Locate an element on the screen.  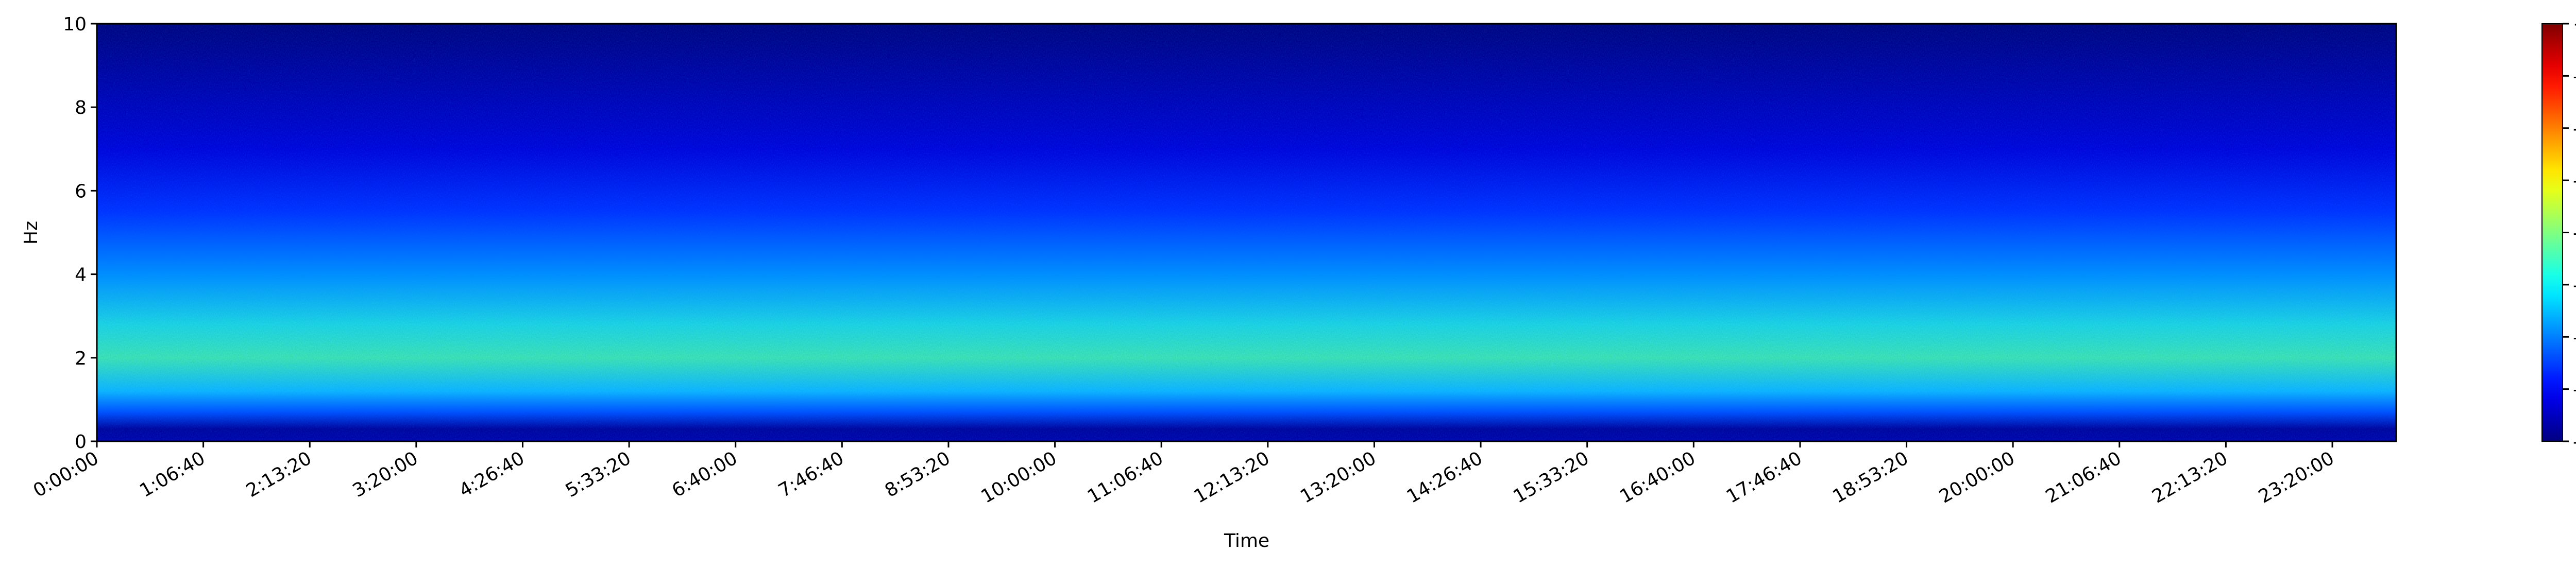
x-tick-label: 22:13:20 is located at coordinates (2189, 477).